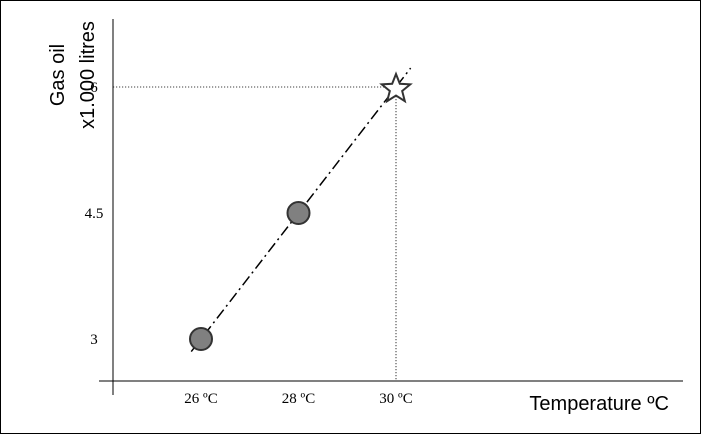 The image size is (701, 435). Describe the element at coordinates (200, 399) in the screenshot. I see `x-tick-label: 26 ºC` at that location.